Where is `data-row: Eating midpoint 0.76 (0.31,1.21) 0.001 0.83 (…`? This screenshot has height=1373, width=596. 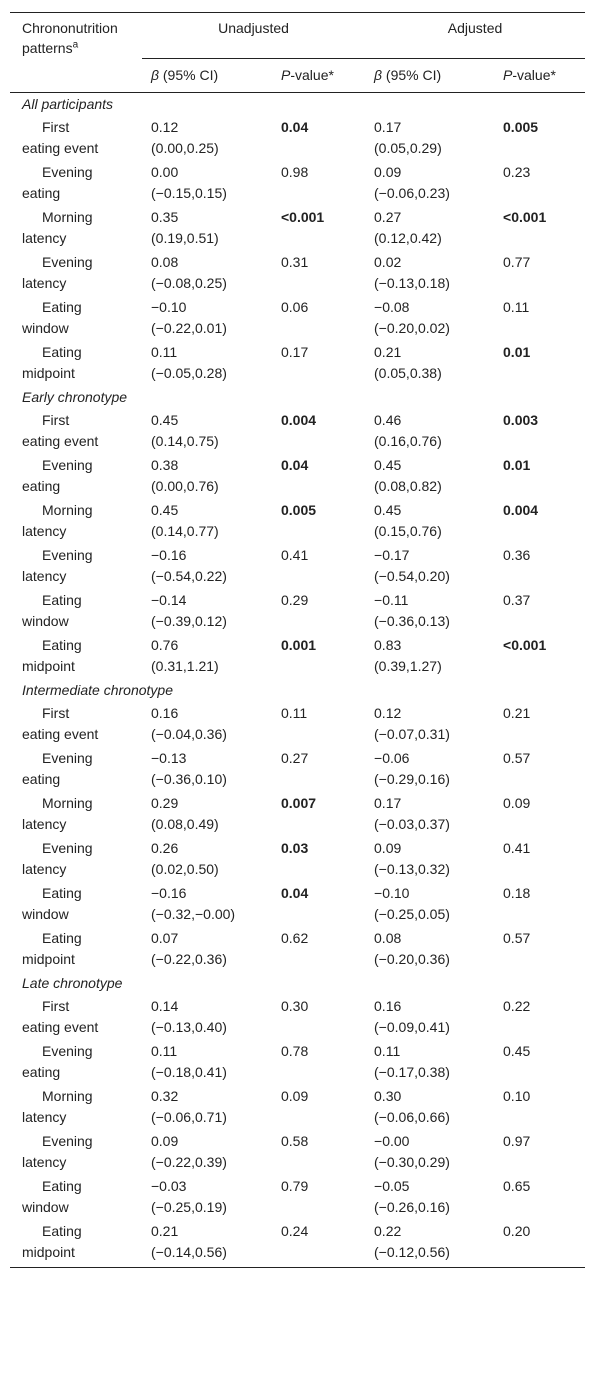
data-row: Eating midpoint 0.76 (0.31,1.21) 0.001 0.83 (… is located at coordinates (297, 656).